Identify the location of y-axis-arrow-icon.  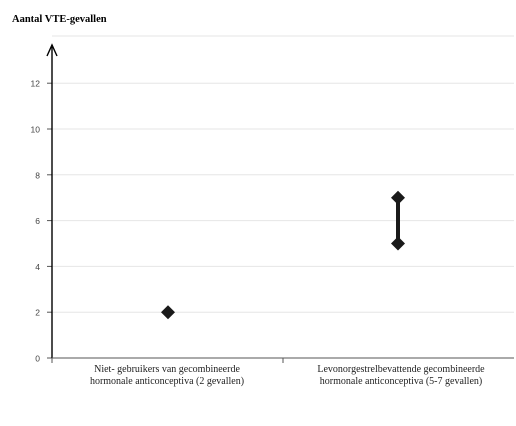
(52, 50).